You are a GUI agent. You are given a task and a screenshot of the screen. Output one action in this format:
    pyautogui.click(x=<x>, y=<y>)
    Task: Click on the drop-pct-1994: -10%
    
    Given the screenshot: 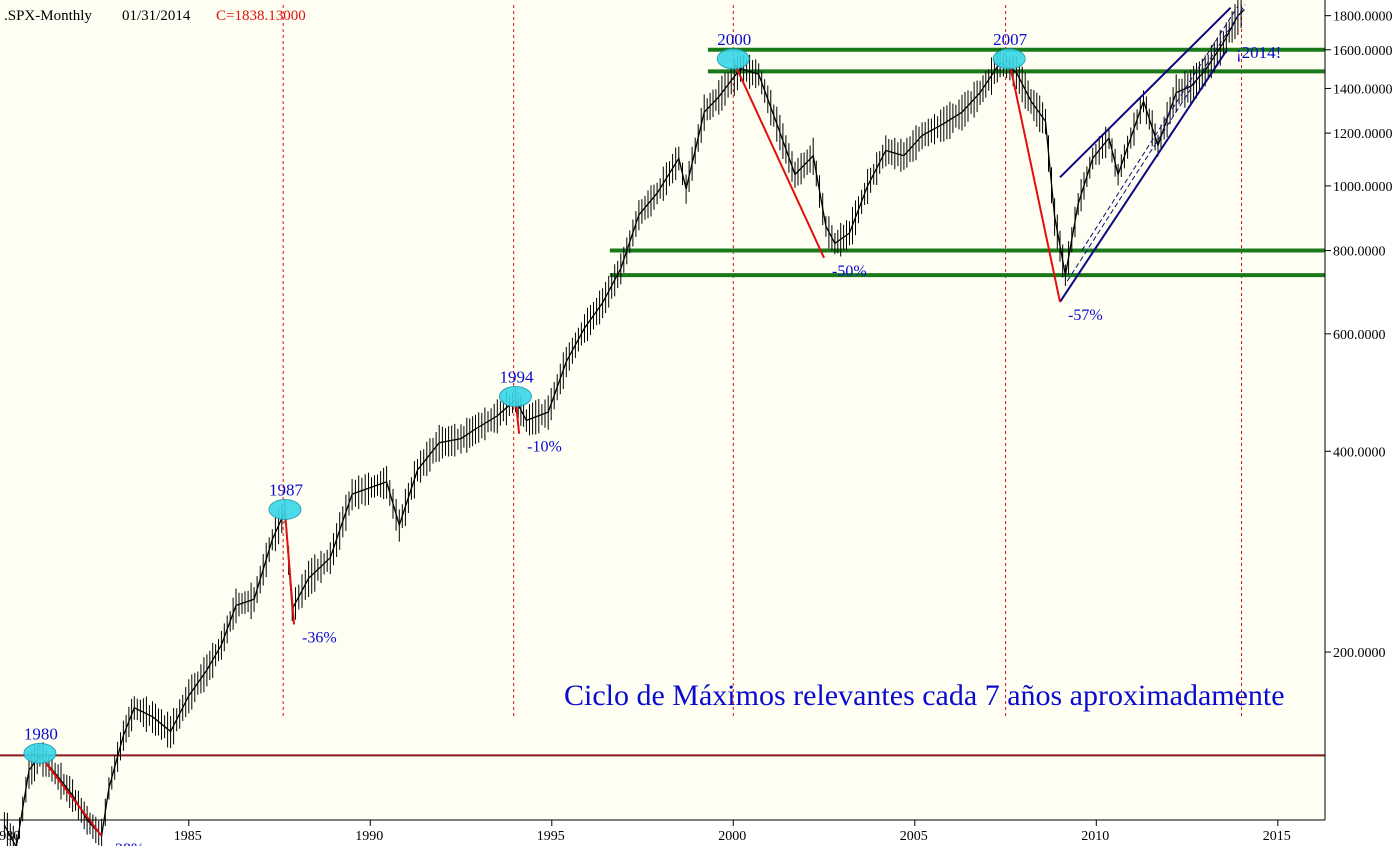 What is the action you would take?
    pyautogui.click(x=544, y=447)
    